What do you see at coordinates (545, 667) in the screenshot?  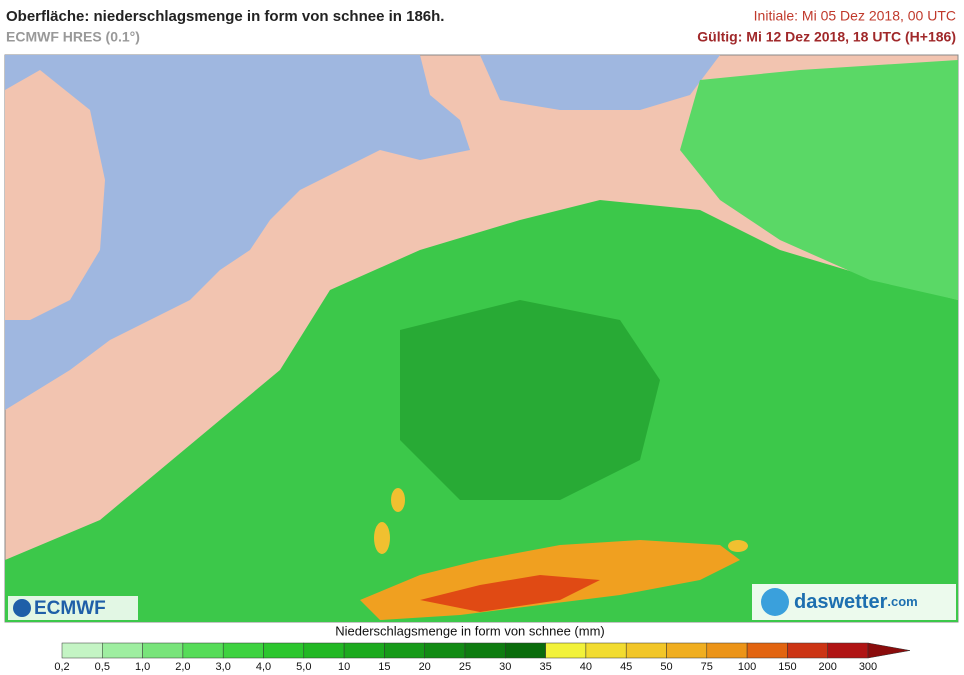 I see `colorbar-label: 35` at bounding box center [545, 667].